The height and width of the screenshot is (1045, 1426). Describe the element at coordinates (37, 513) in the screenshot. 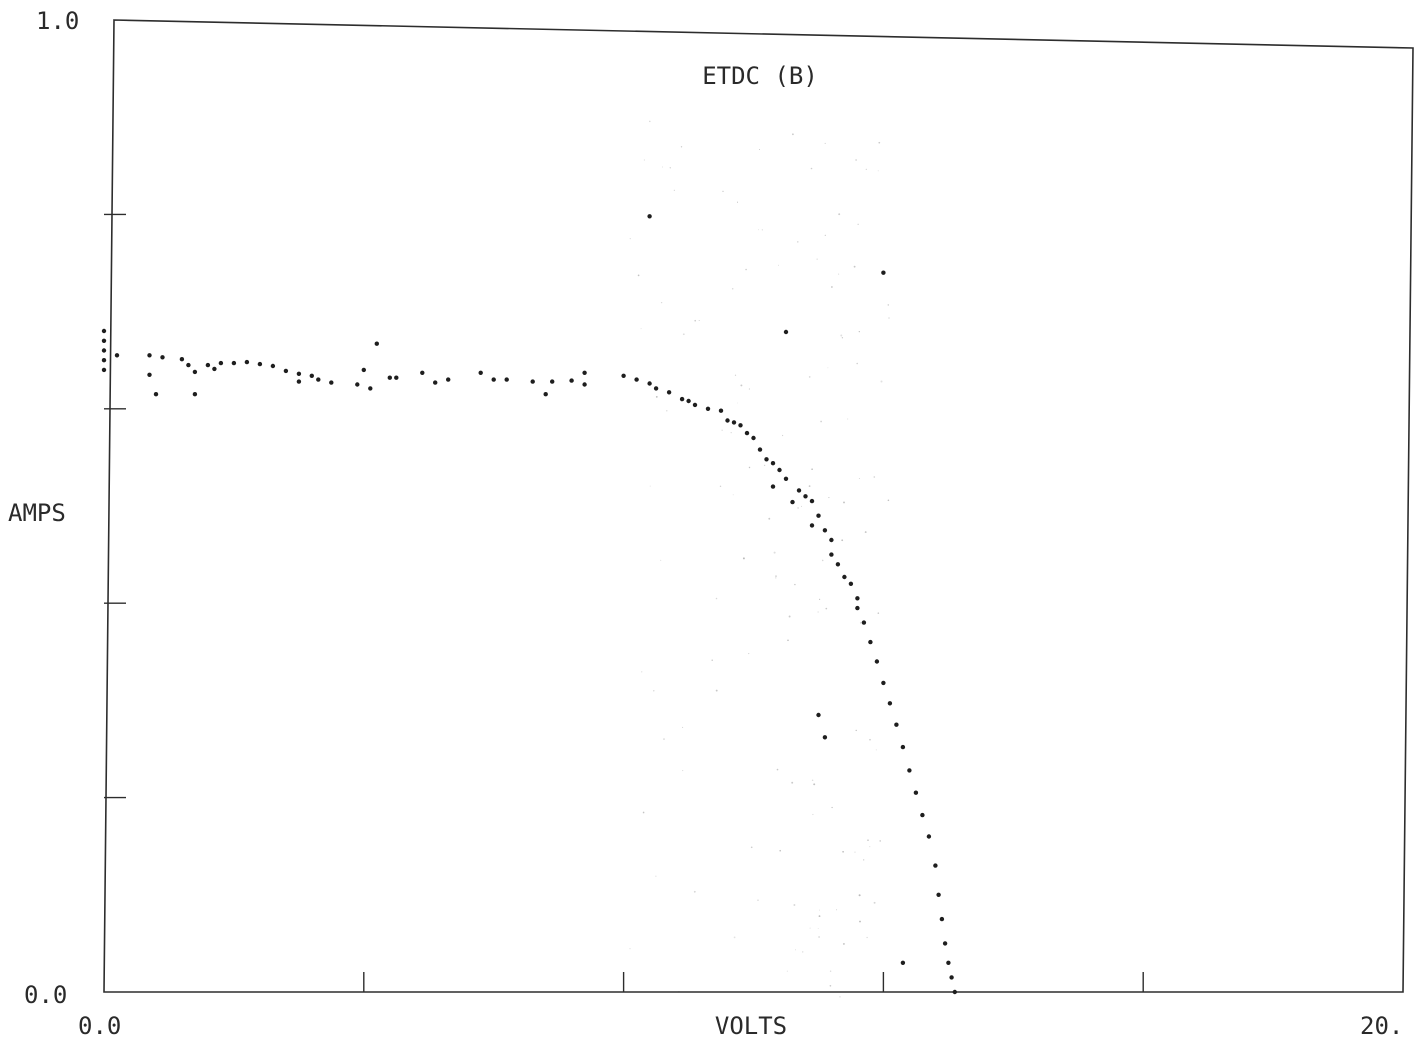

I see `y-axis-label: AMPS` at that location.